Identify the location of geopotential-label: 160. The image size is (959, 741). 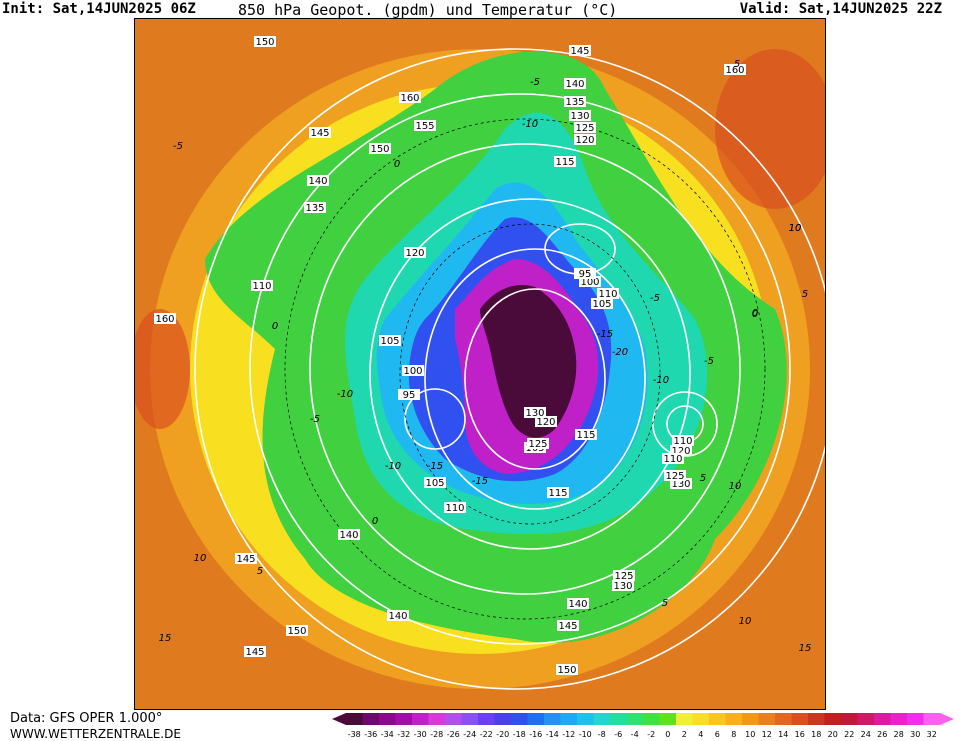
(734, 70).